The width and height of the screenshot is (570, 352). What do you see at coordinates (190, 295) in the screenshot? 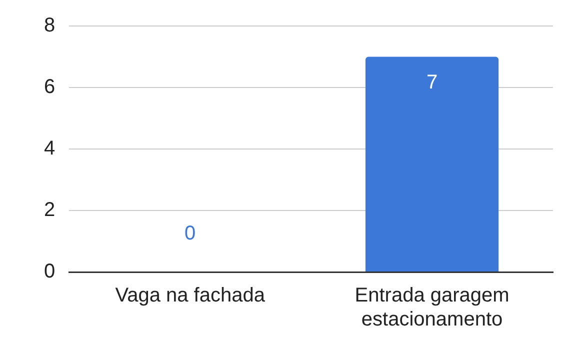
I see `x-tick-label: Vaga na fachada` at bounding box center [190, 295].